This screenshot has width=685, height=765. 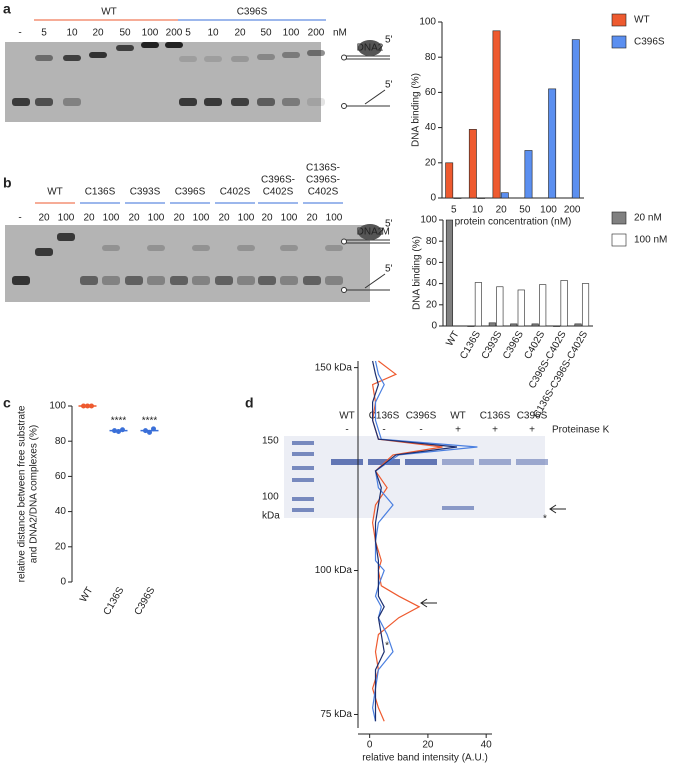 I want to click on profile-line, so click(x=415, y=541).